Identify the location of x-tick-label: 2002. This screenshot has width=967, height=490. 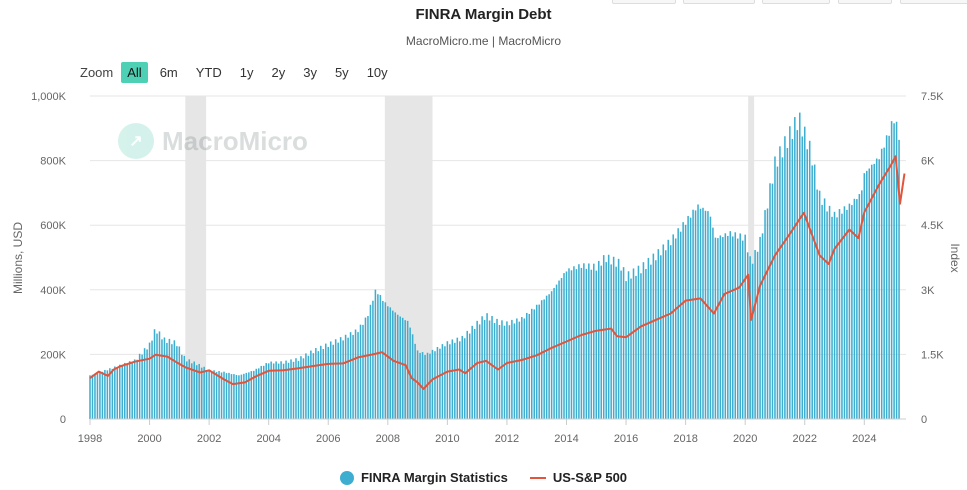
(209, 439).